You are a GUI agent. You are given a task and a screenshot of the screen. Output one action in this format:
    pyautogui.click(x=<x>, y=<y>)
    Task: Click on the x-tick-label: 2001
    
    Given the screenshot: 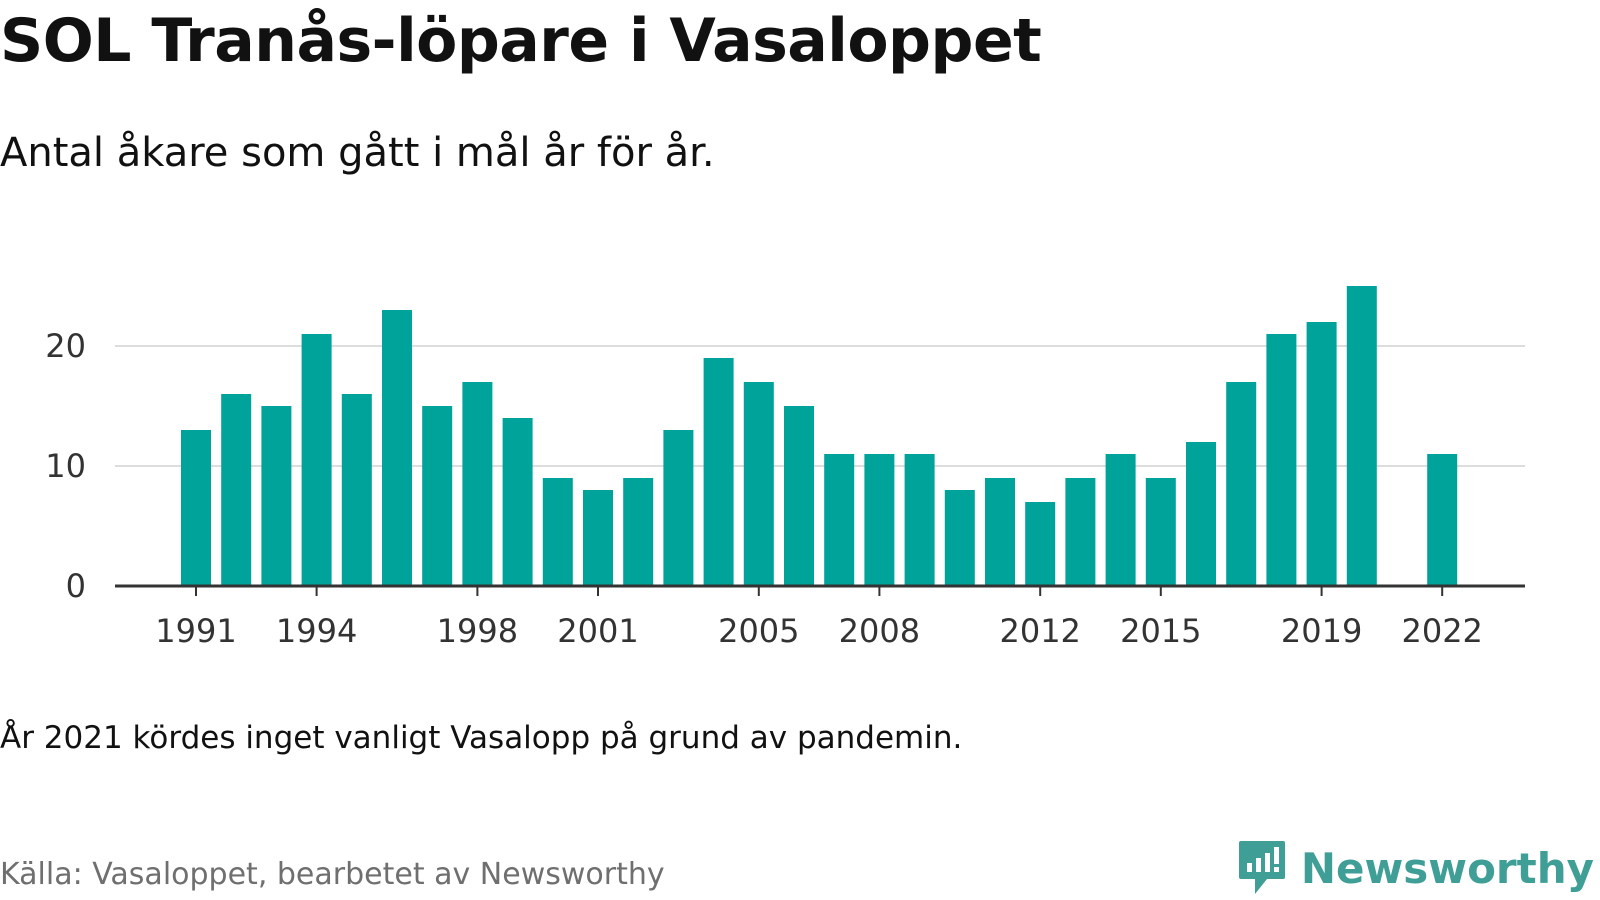 What is the action you would take?
    pyautogui.click(x=597, y=631)
    